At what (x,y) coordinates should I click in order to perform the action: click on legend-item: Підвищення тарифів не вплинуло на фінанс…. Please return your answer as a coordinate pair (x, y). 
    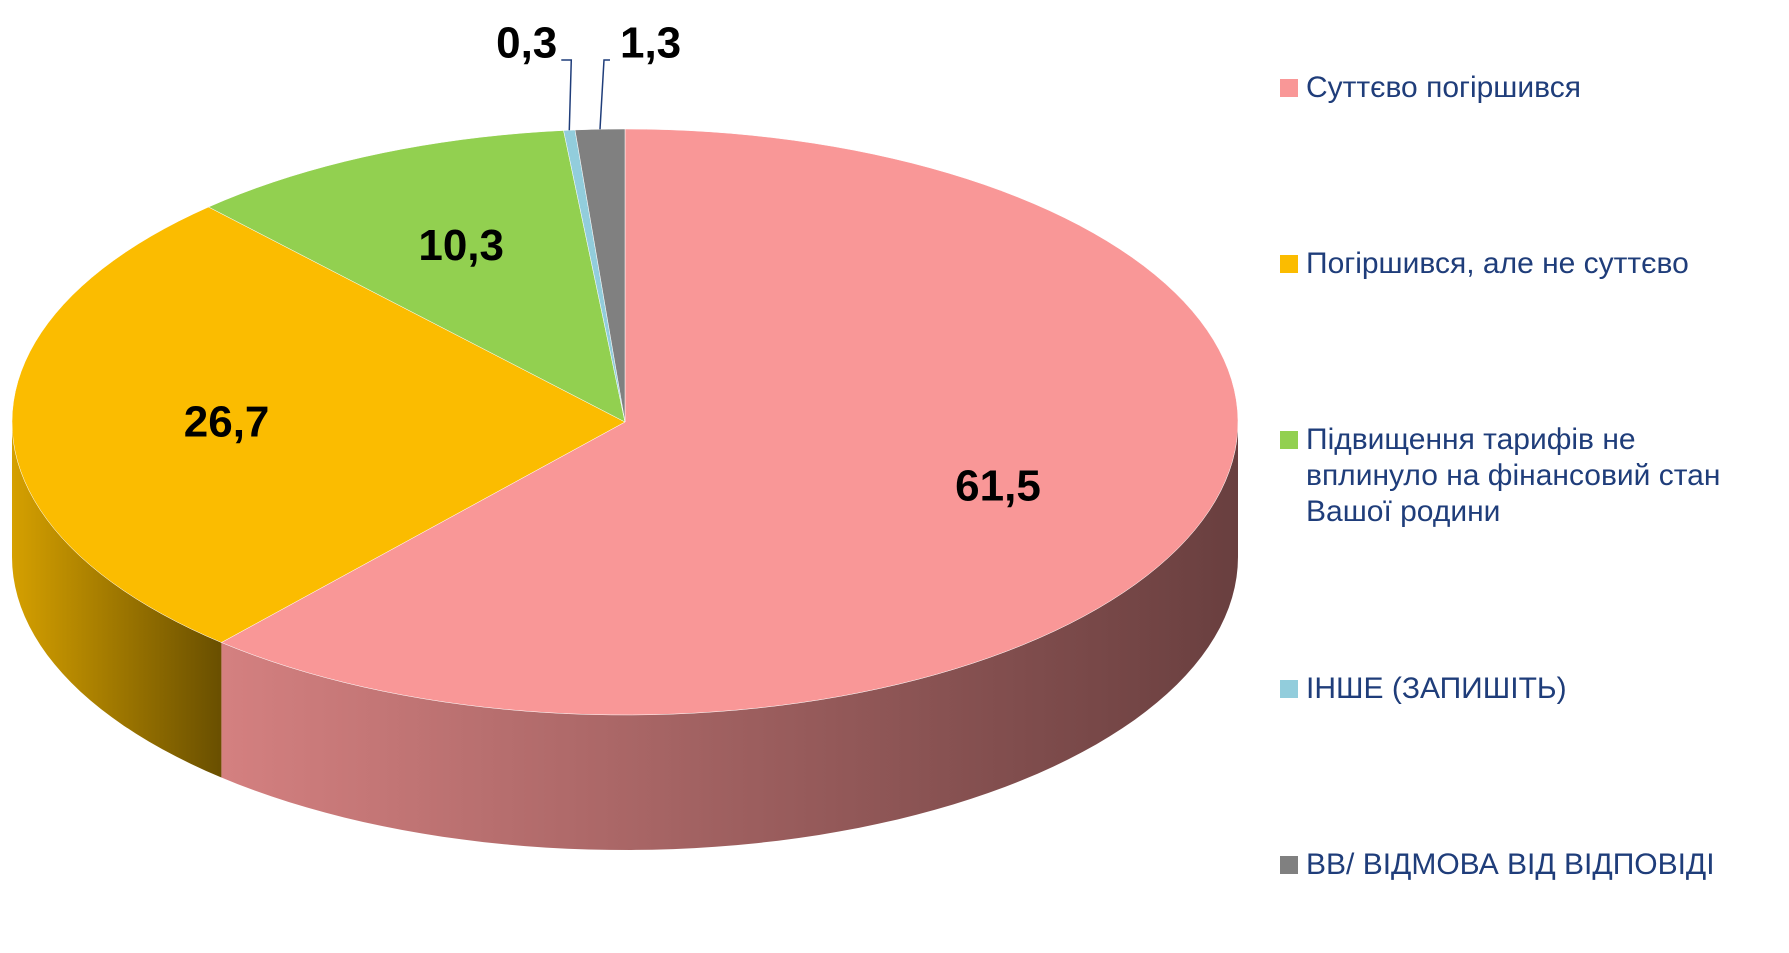
    Looking at the image, I should click on (1530, 476).